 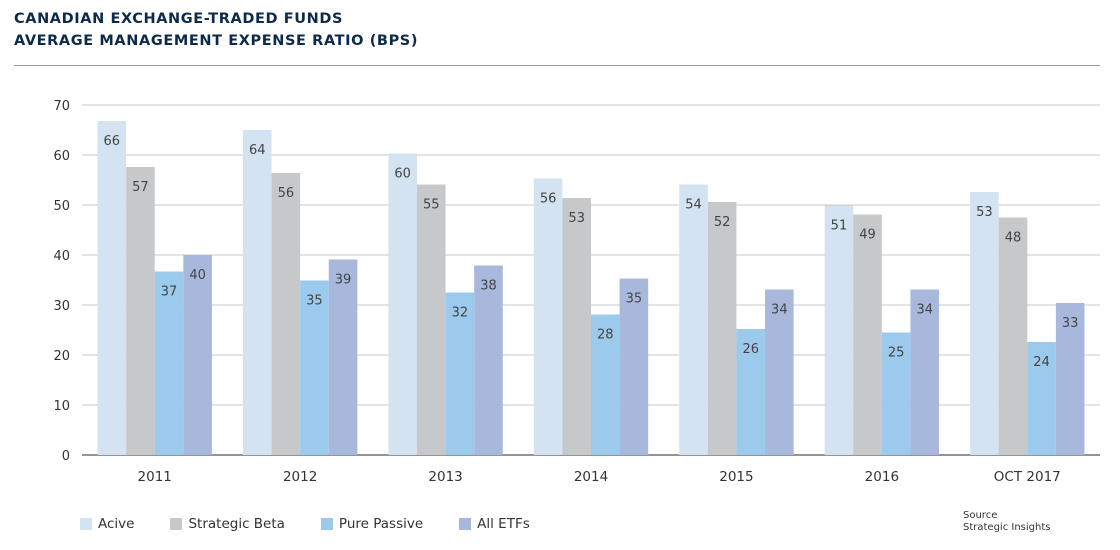 I want to click on y-tick-label: 0, so click(x=66, y=456).